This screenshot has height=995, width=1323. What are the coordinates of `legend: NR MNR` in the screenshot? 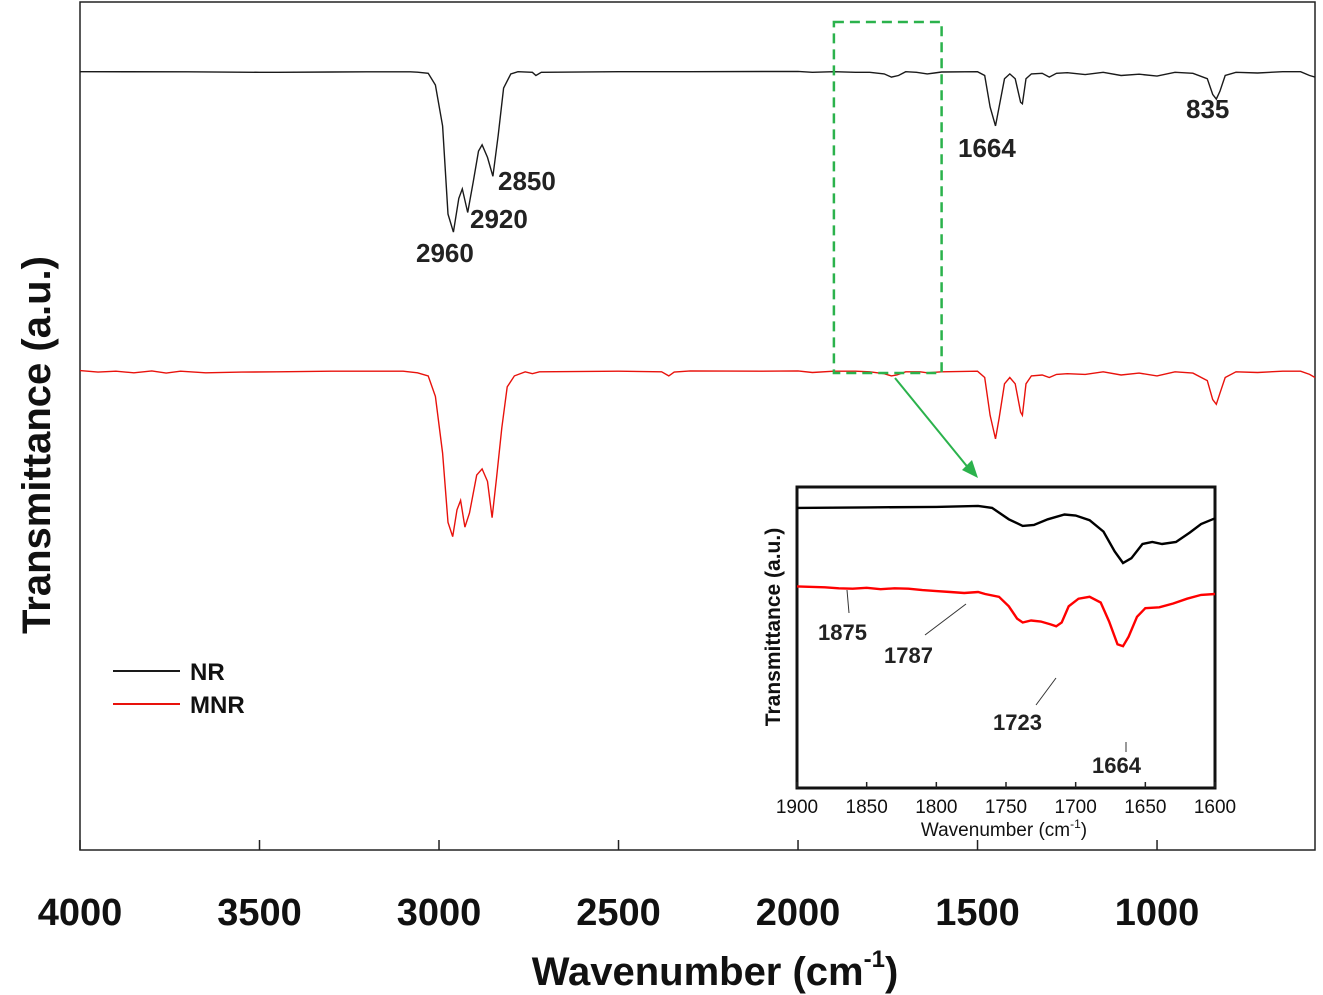 It's located at (179, 689).